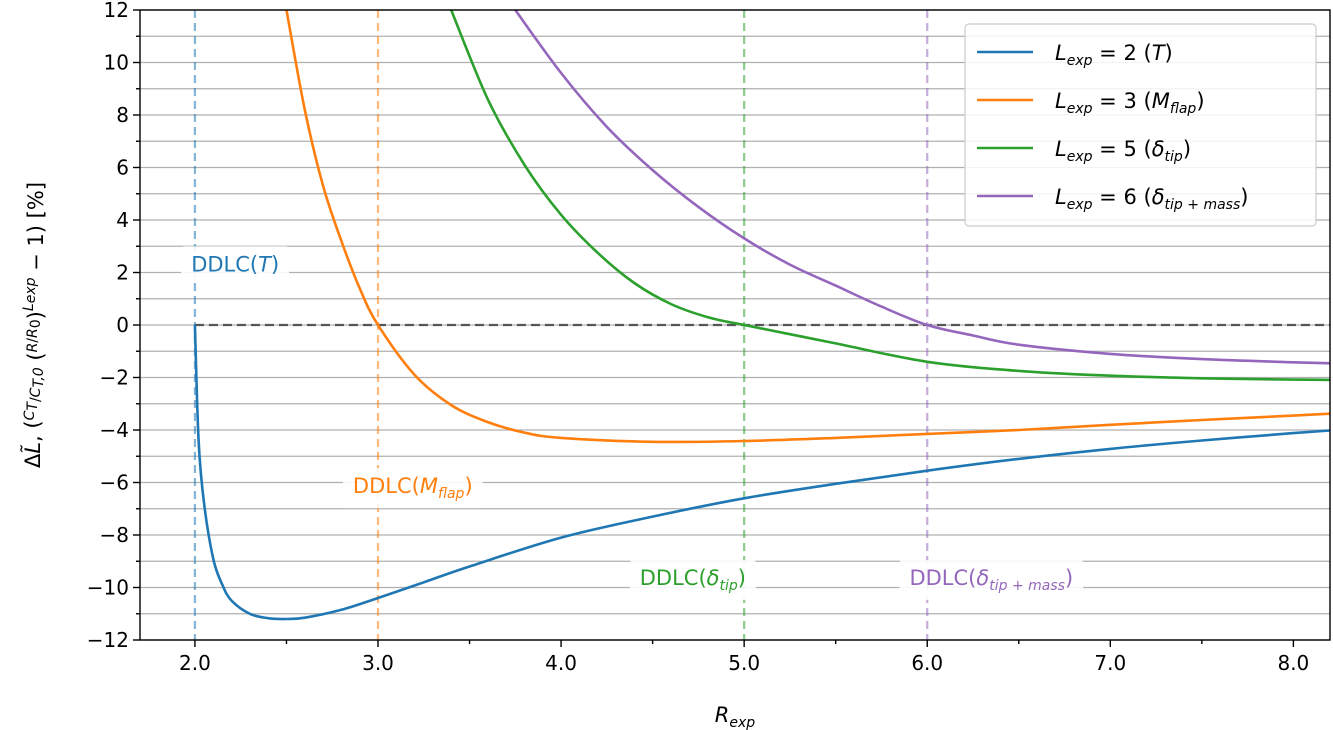  Describe the element at coordinates (122, 325) in the screenshot. I see `y-tick-label: 0` at that location.